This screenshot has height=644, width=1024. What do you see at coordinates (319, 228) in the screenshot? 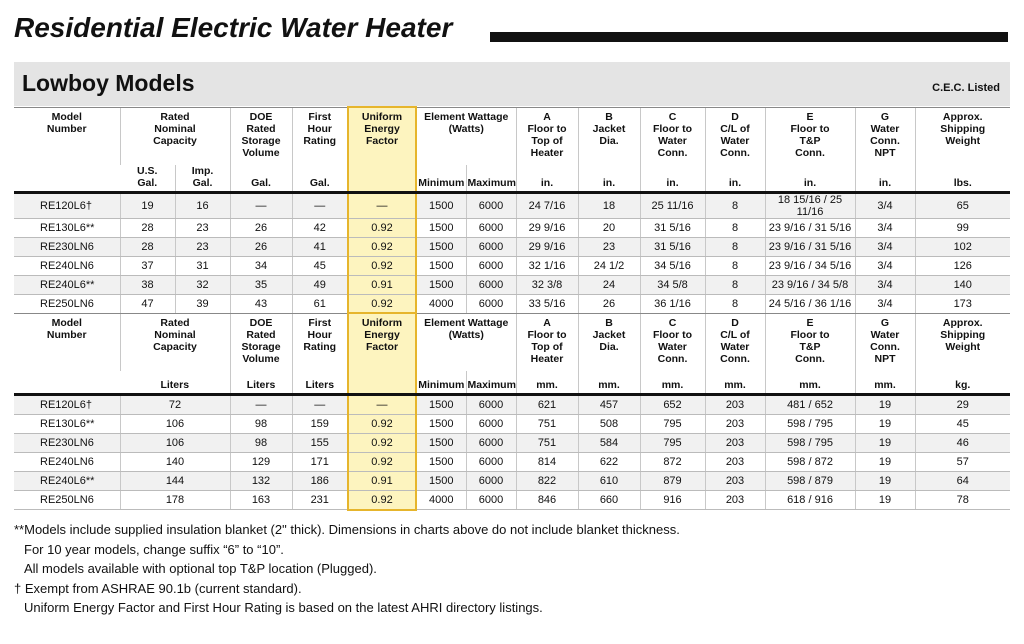
I see `value-cell: 42` at bounding box center [319, 228].